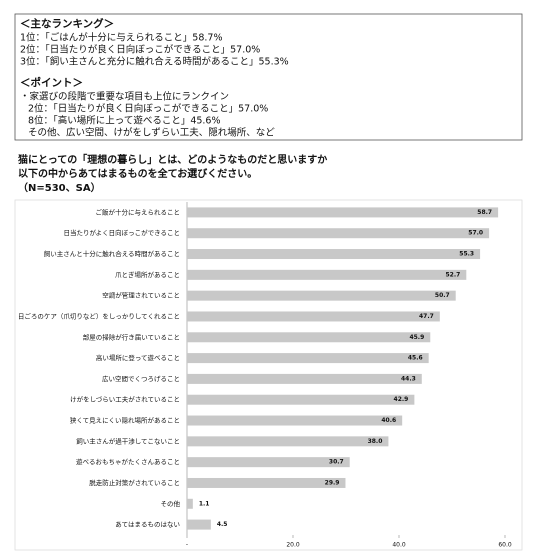  I want to click on y-tick-label: 爪とぎ場所があること, so click(147, 274).